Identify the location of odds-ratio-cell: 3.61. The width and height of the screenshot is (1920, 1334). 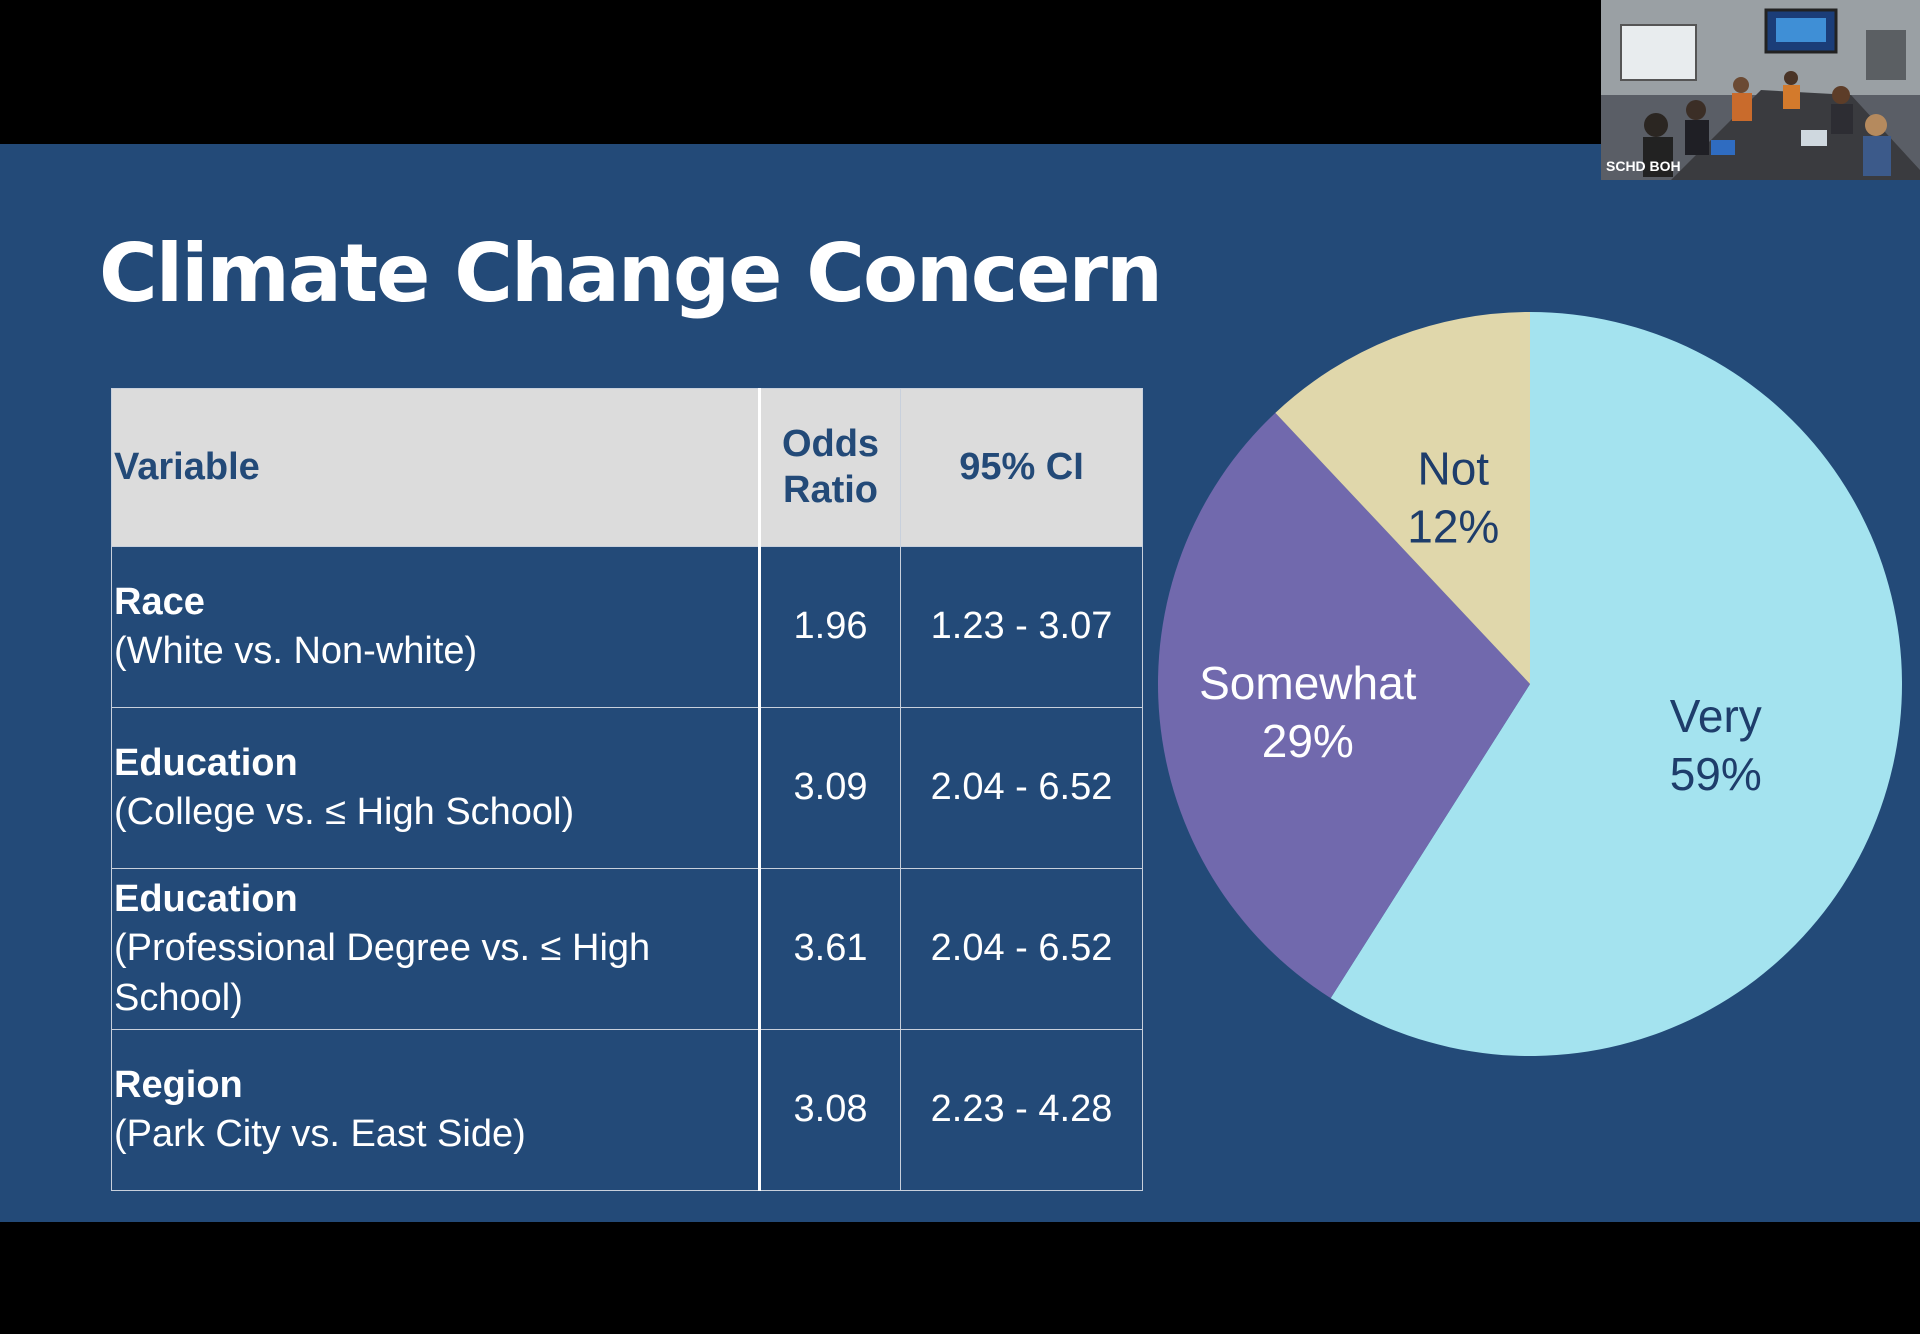
(829, 949).